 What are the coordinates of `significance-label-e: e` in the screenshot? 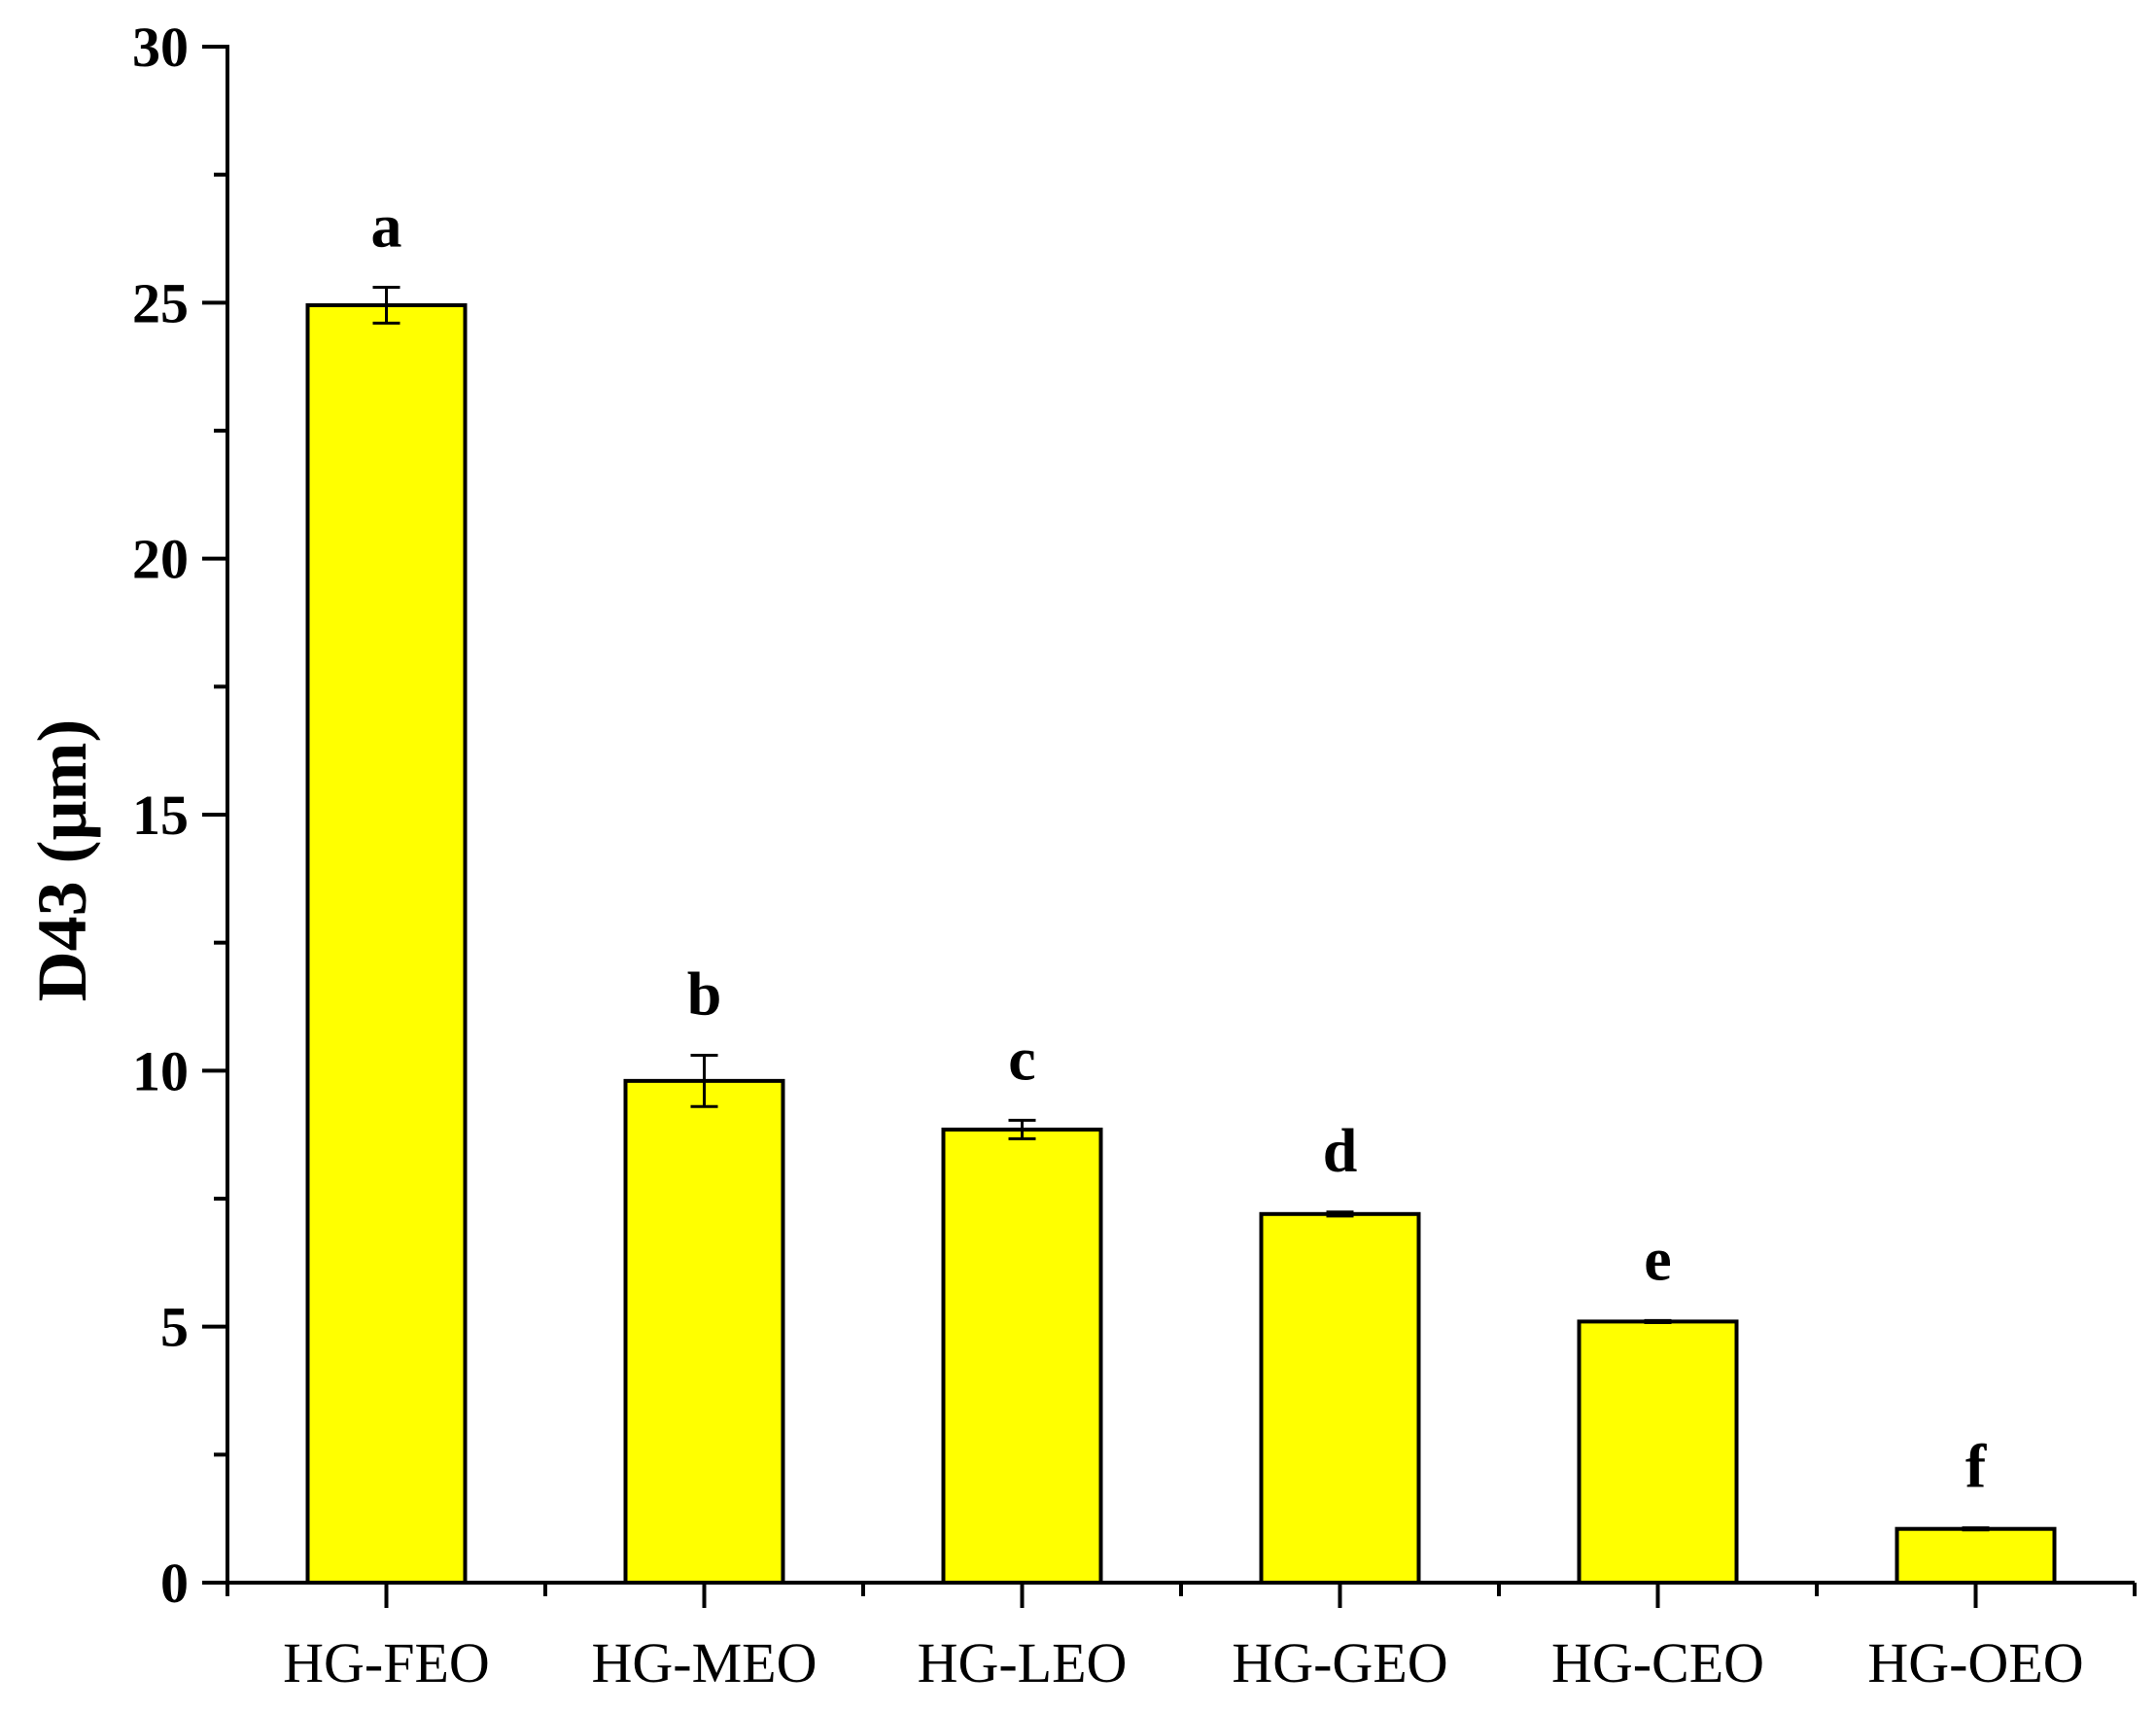 It's located at (1657, 1258).